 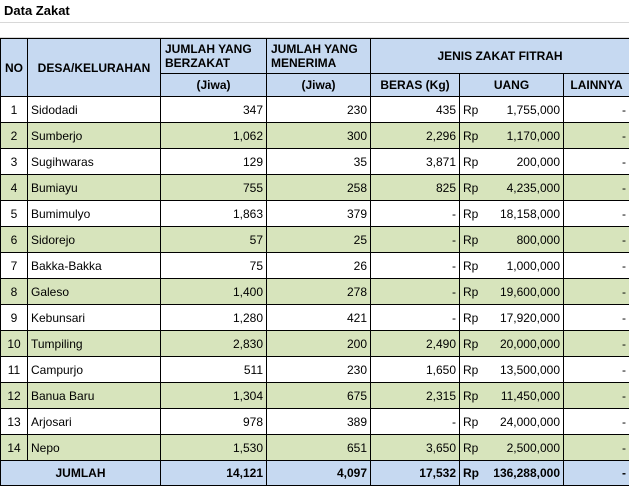 I want to click on cell-uang-value: 1,755,000, so click(x=533, y=109).